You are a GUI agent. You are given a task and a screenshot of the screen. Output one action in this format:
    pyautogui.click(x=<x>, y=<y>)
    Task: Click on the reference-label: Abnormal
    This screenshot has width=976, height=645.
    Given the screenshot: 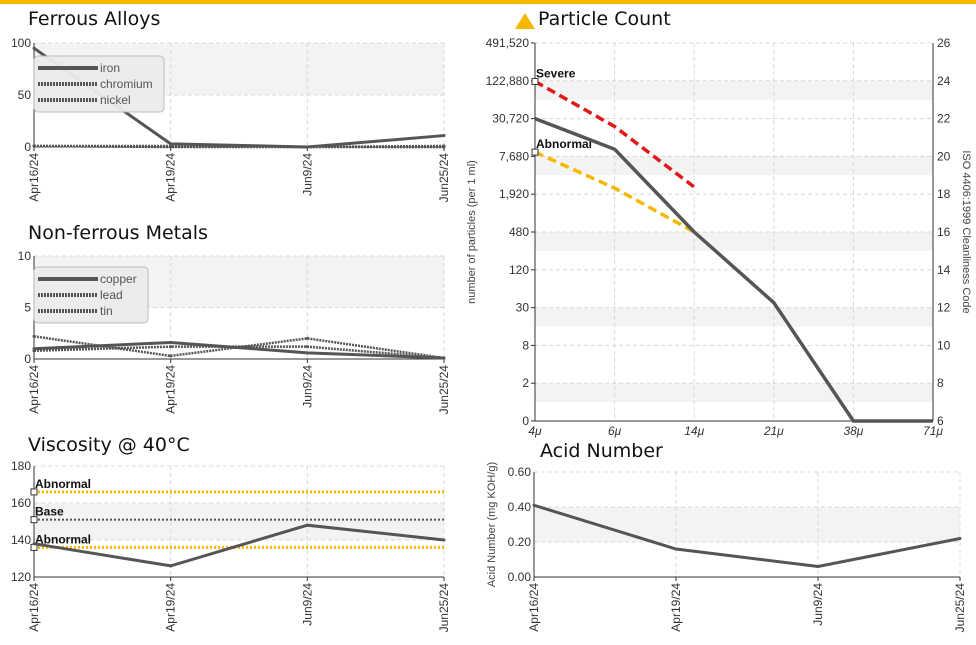 What is the action you would take?
    pyautogui.click(x=63, y=539)
    